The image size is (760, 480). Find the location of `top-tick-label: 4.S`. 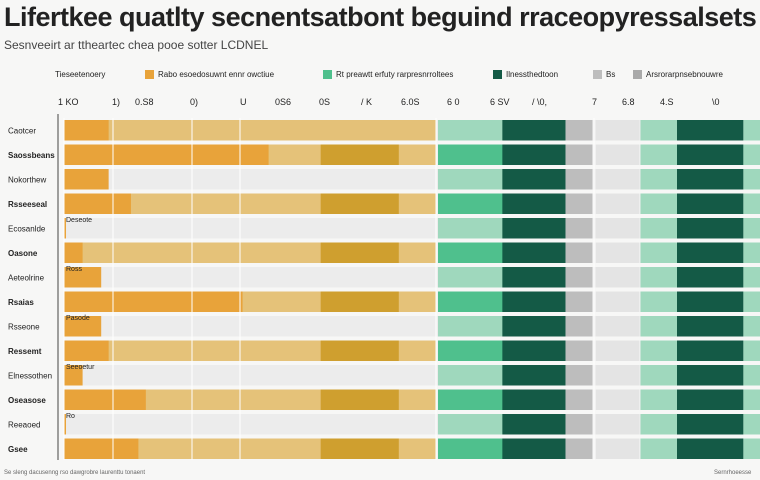

top-tick-label: 4.S is located at coordinates (667, 102).